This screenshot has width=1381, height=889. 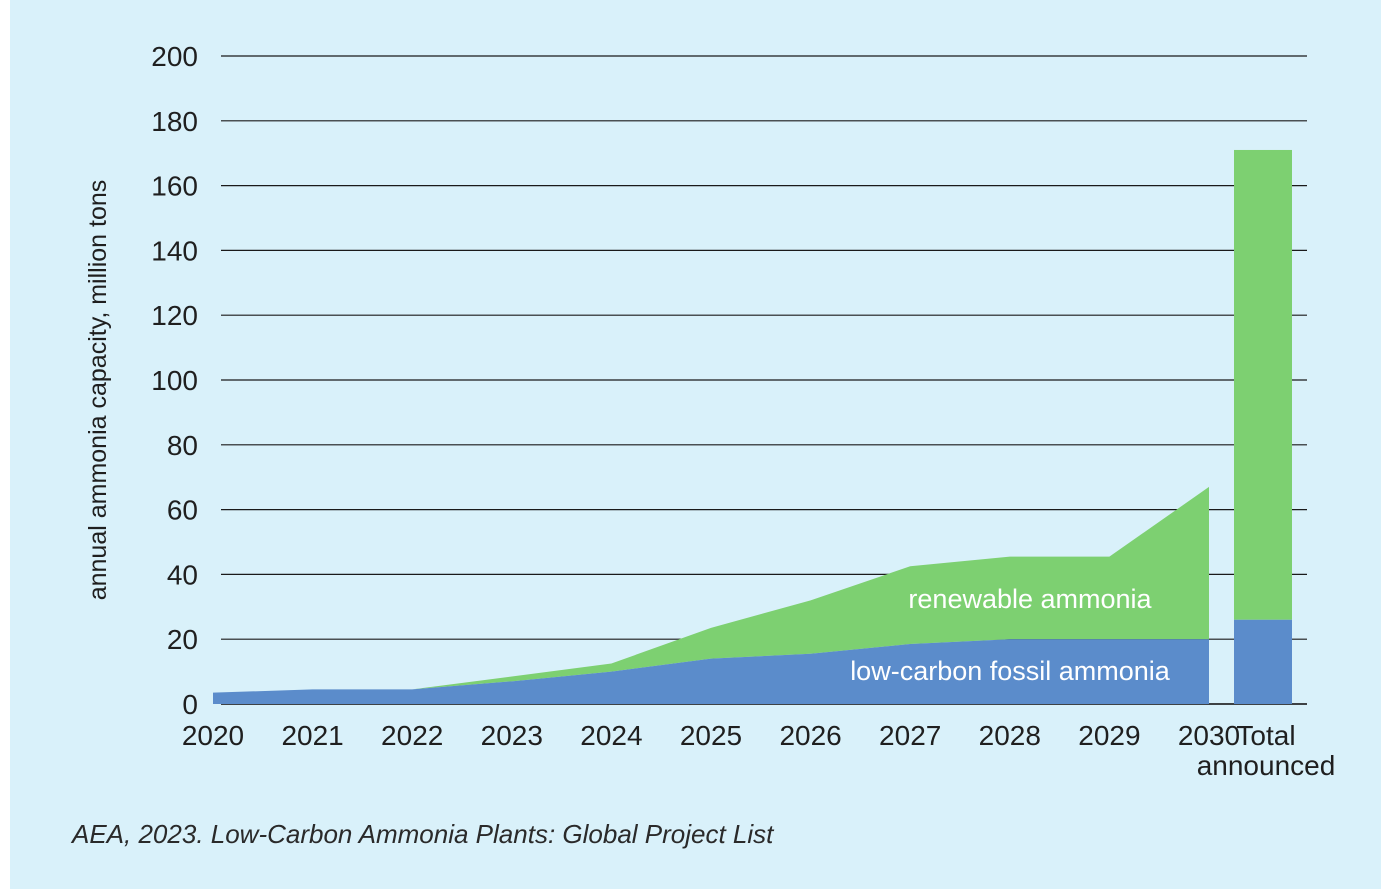 What do you see at coordinates (910, 735) in the screenshot?
I see `x-tick-label: 2027` at bounding box center [910, 735].